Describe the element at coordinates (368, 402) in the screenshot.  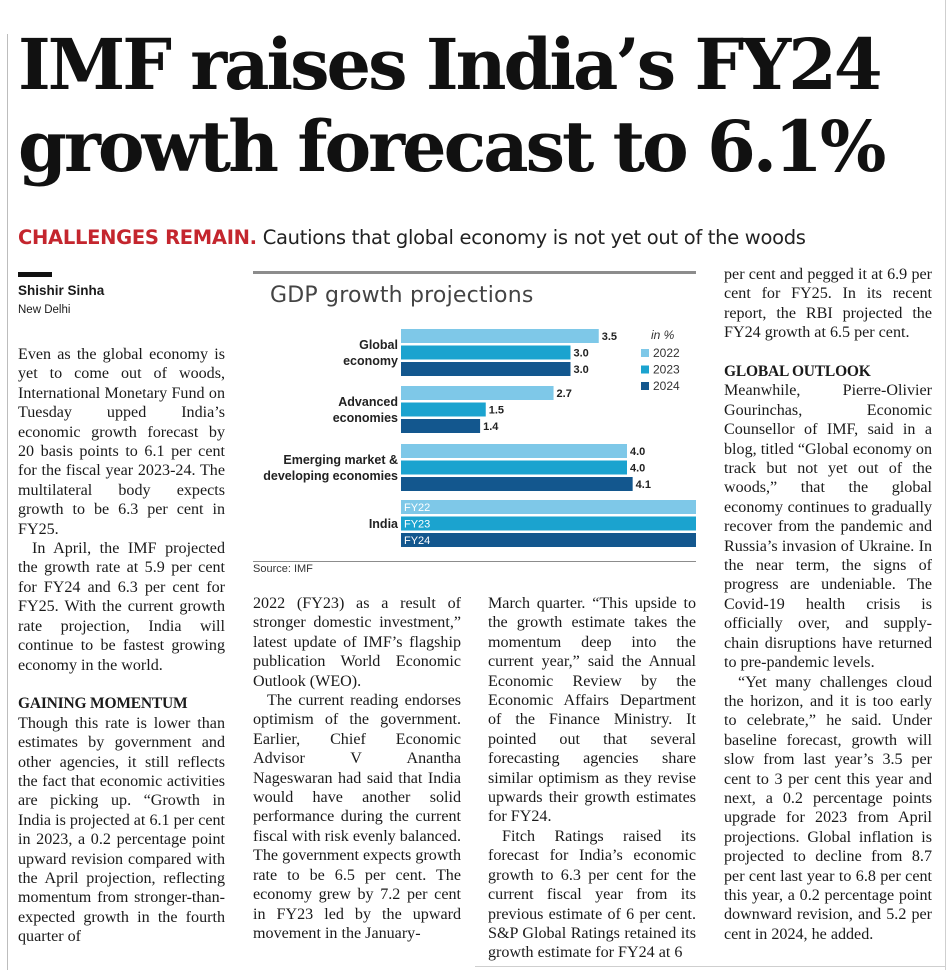
I see `category-label: Advanced` at that location.